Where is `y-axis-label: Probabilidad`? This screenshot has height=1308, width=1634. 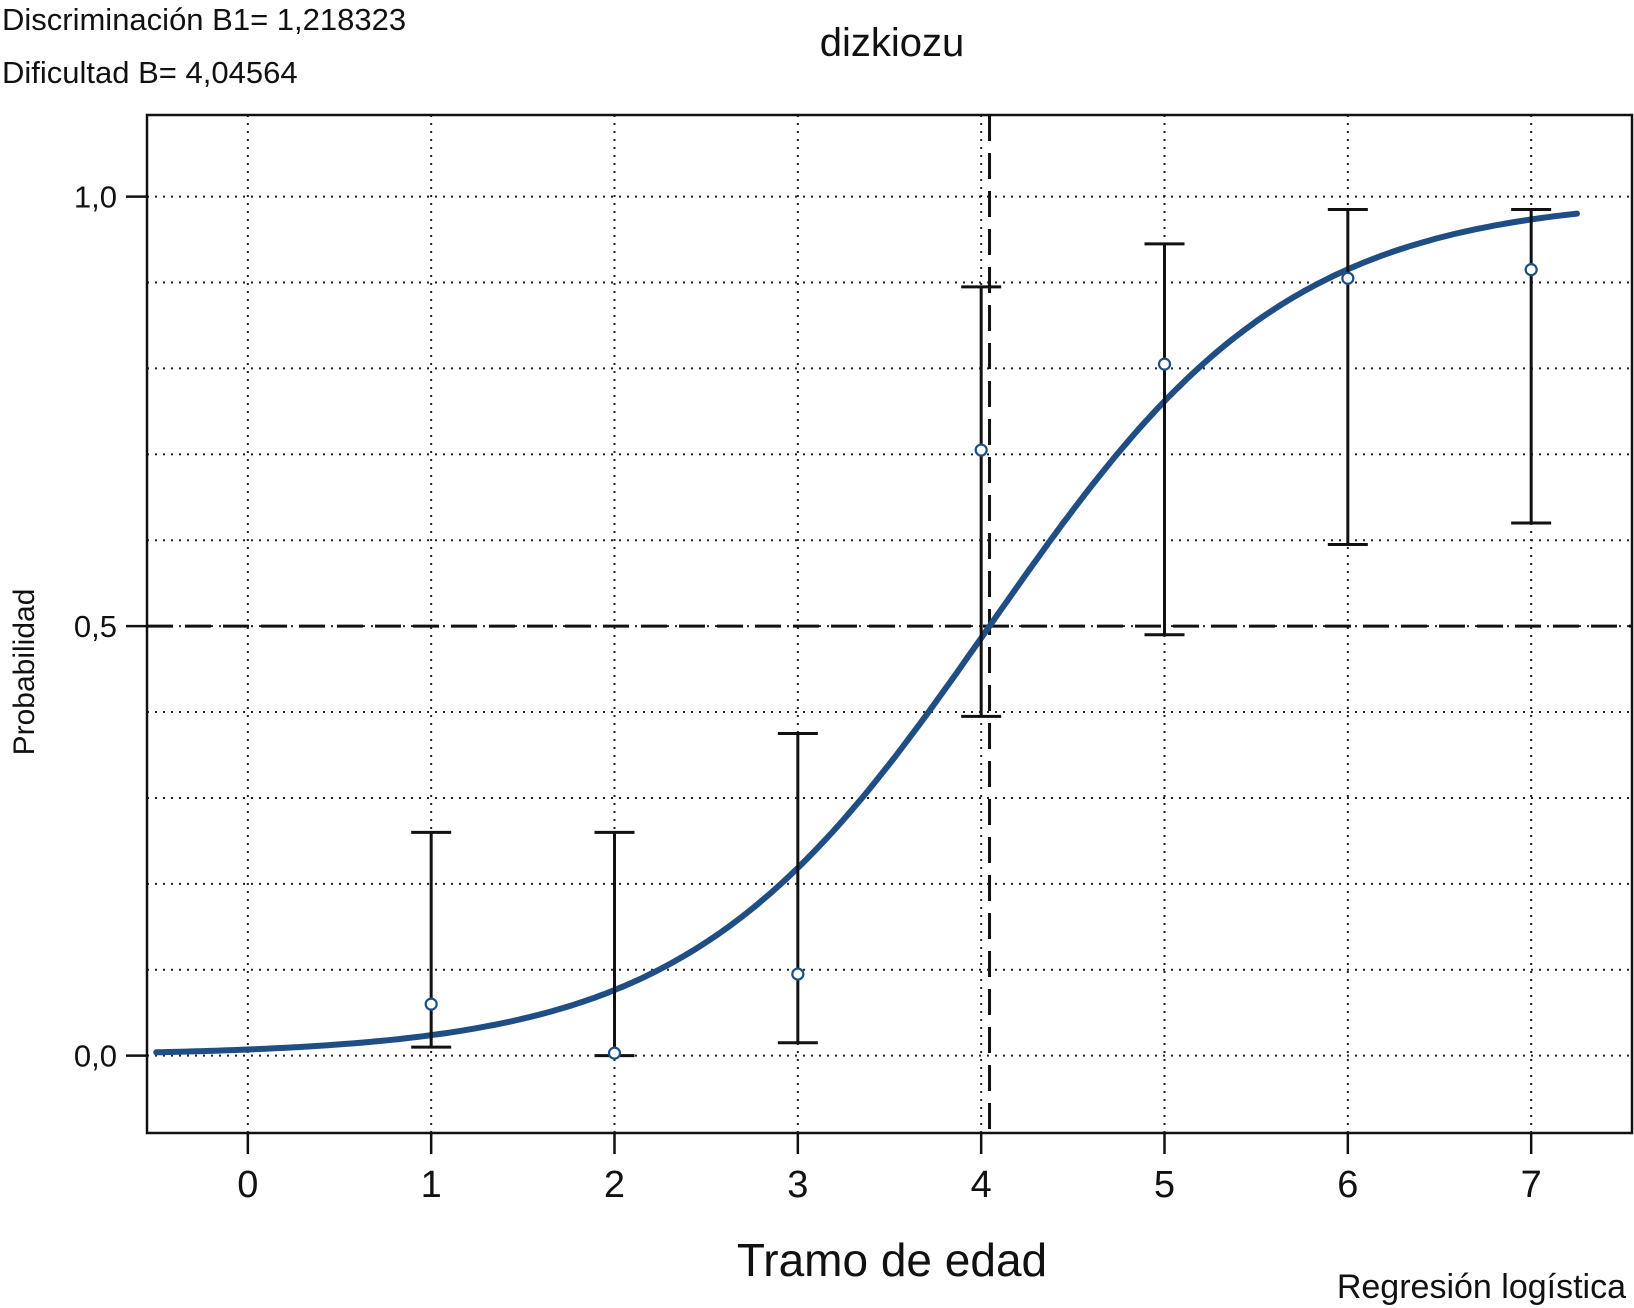
y-axis-label: Probabilidad is located at coordinates (24, 672).